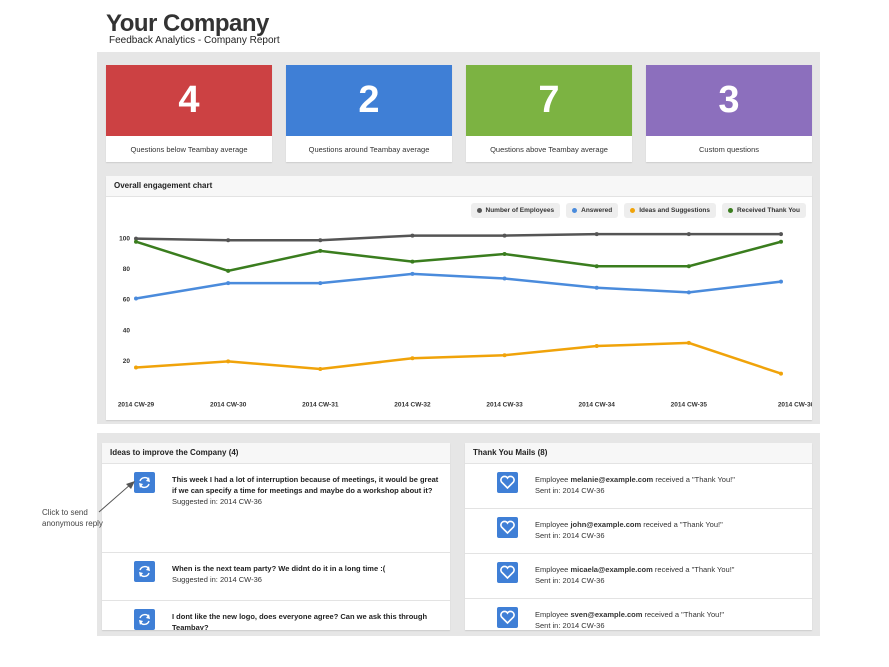  I want to click on kpi-card: 2 Questions around Teambay average, so click(369, 113).